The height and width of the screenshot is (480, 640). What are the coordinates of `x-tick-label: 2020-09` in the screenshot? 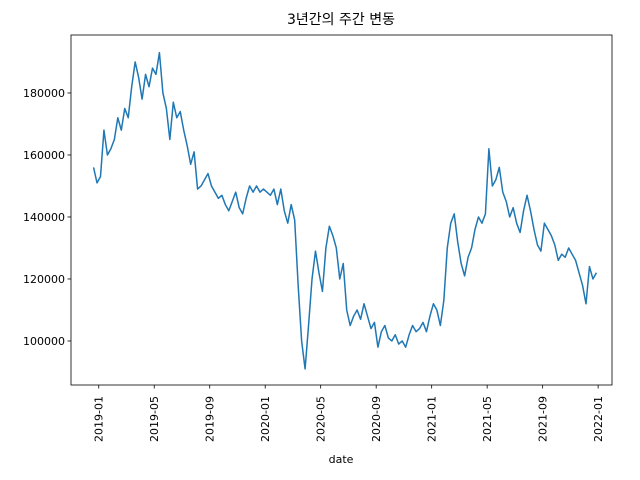 It's located at (376, 419).